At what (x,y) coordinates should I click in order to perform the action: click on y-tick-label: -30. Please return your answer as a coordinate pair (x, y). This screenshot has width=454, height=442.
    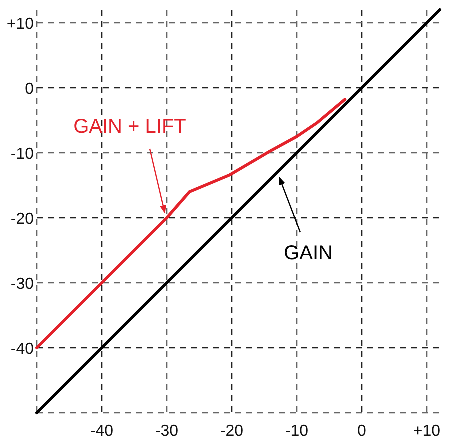
    Looking at the image, I should click on (22, 284).